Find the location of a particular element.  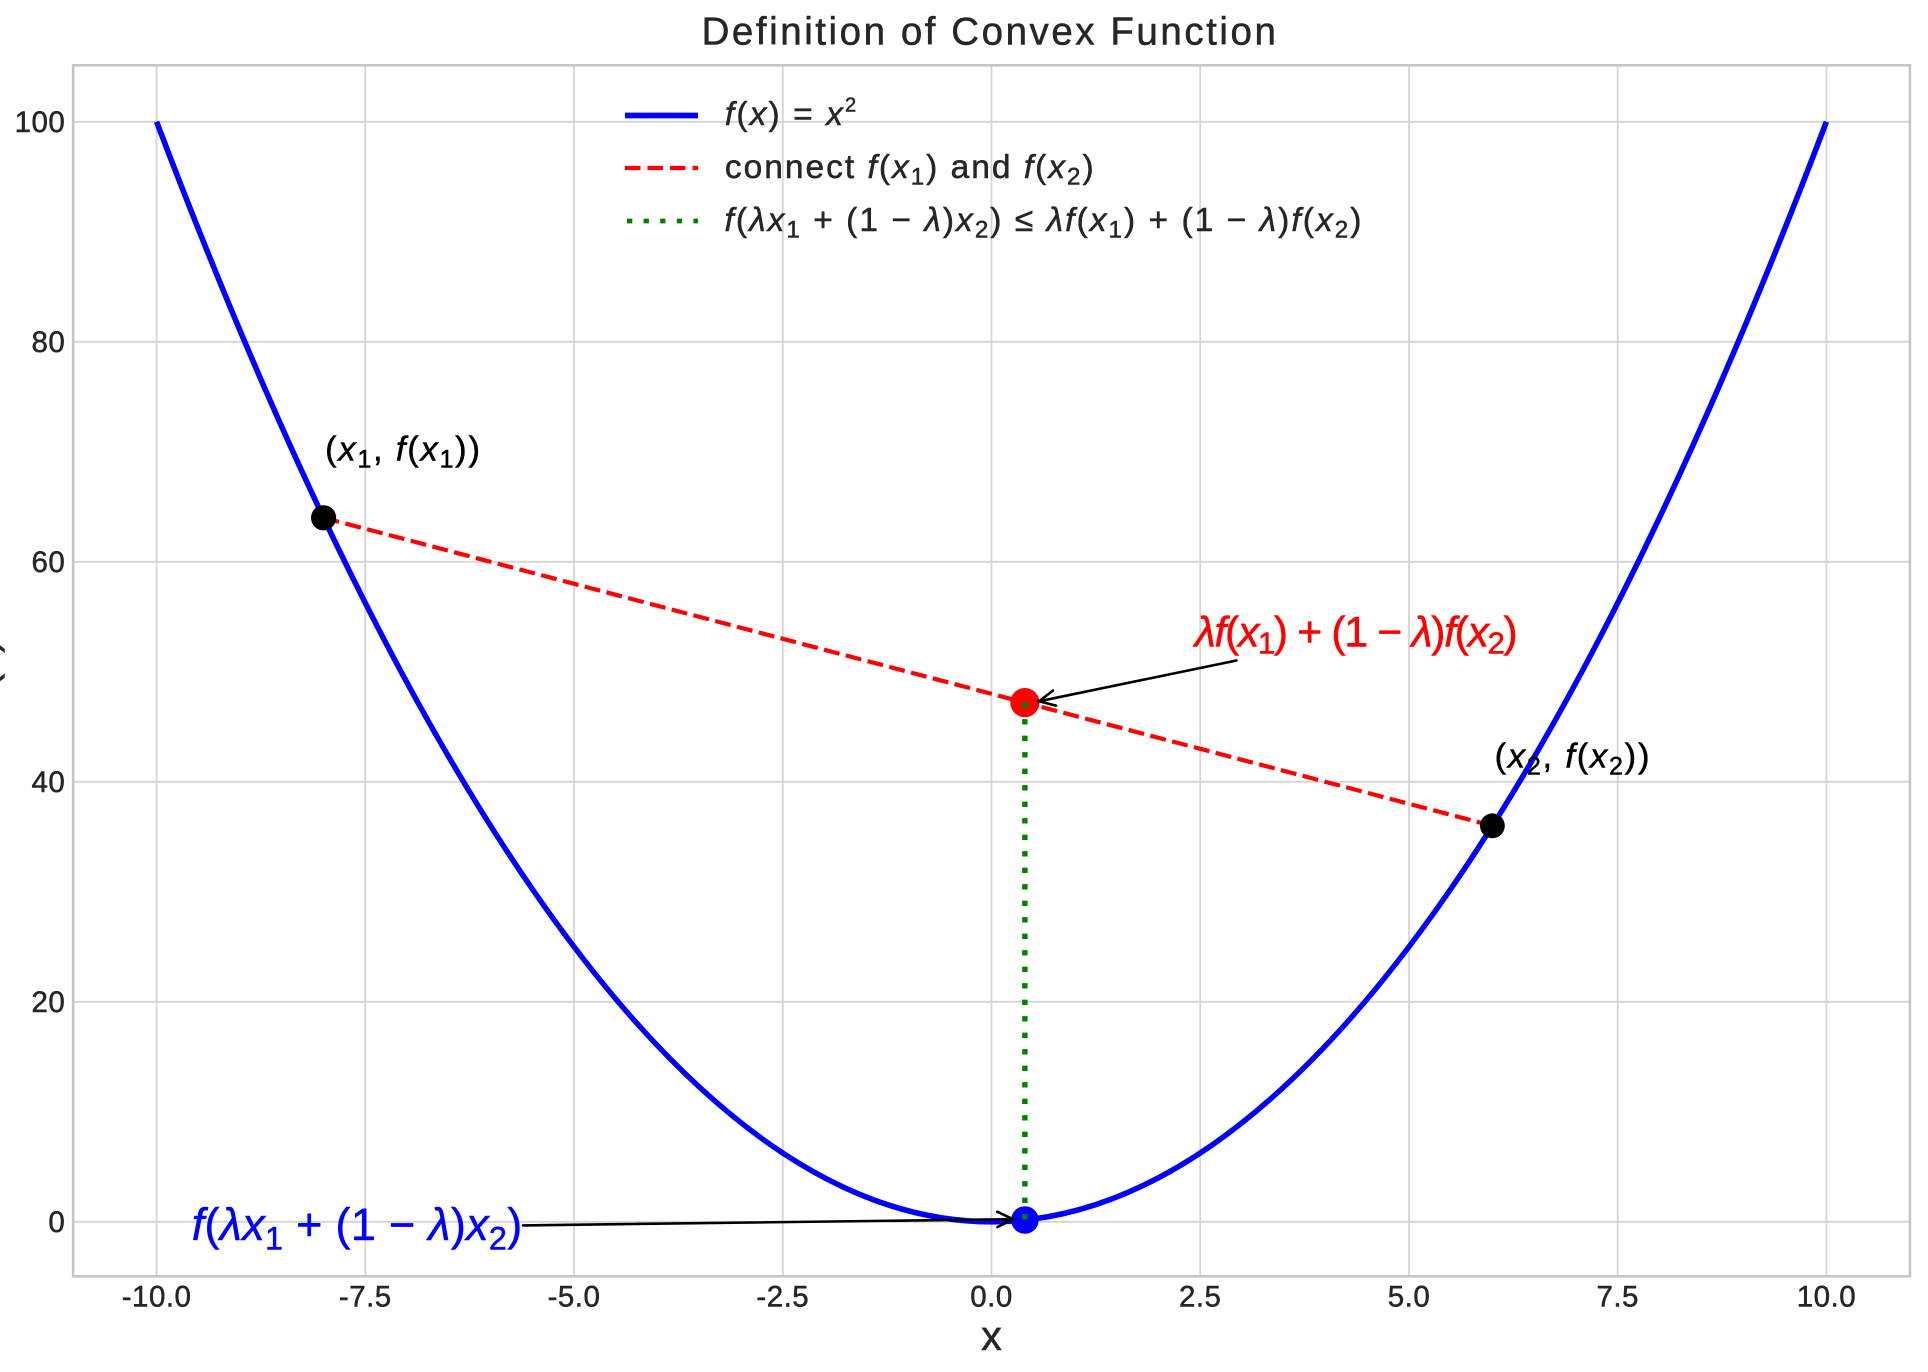

svg-text: f(x) = x2​ is located at coordinates (791, 114).